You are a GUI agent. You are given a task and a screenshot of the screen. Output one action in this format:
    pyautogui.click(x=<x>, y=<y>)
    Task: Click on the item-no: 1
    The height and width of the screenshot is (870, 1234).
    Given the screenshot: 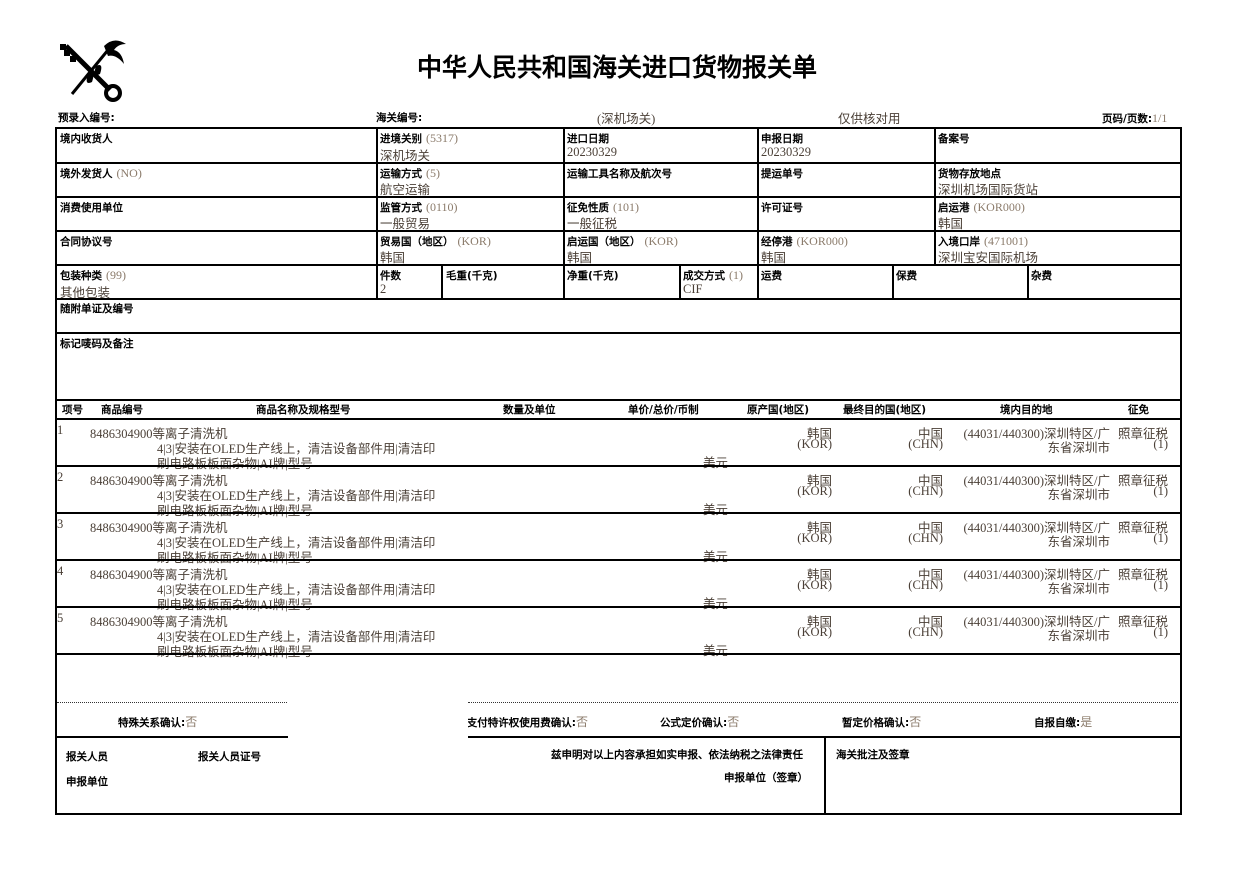 What is the action you would take?
    pyautogui.click(x=60, y=430)
    